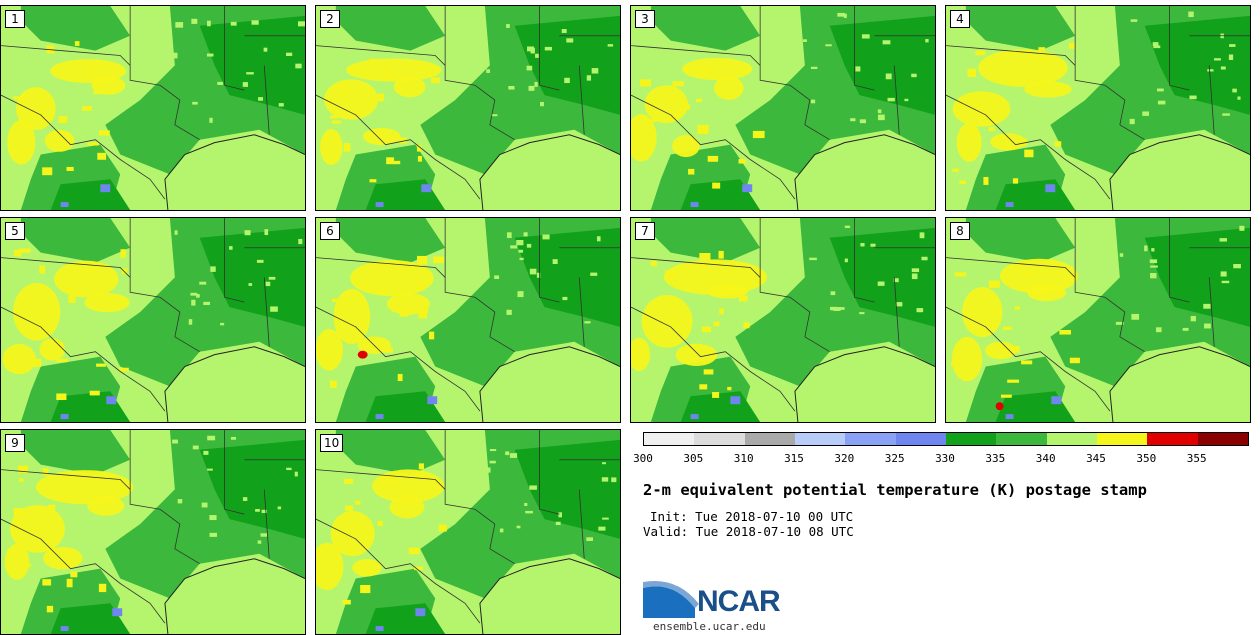 This screenshot has height=635, width=1260. I want to click on member-number-label: 8, so click(960, 231).